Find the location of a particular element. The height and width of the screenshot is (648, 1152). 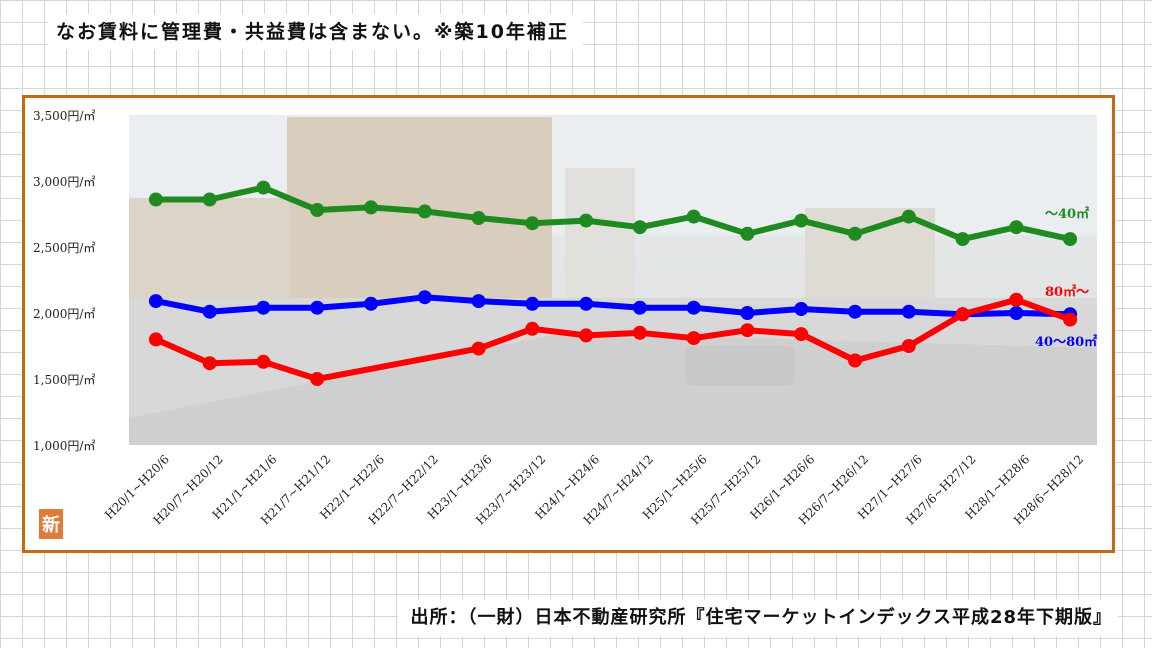

y-tick-label: 1,000円/㎡ is located at coordinates (64, 446).